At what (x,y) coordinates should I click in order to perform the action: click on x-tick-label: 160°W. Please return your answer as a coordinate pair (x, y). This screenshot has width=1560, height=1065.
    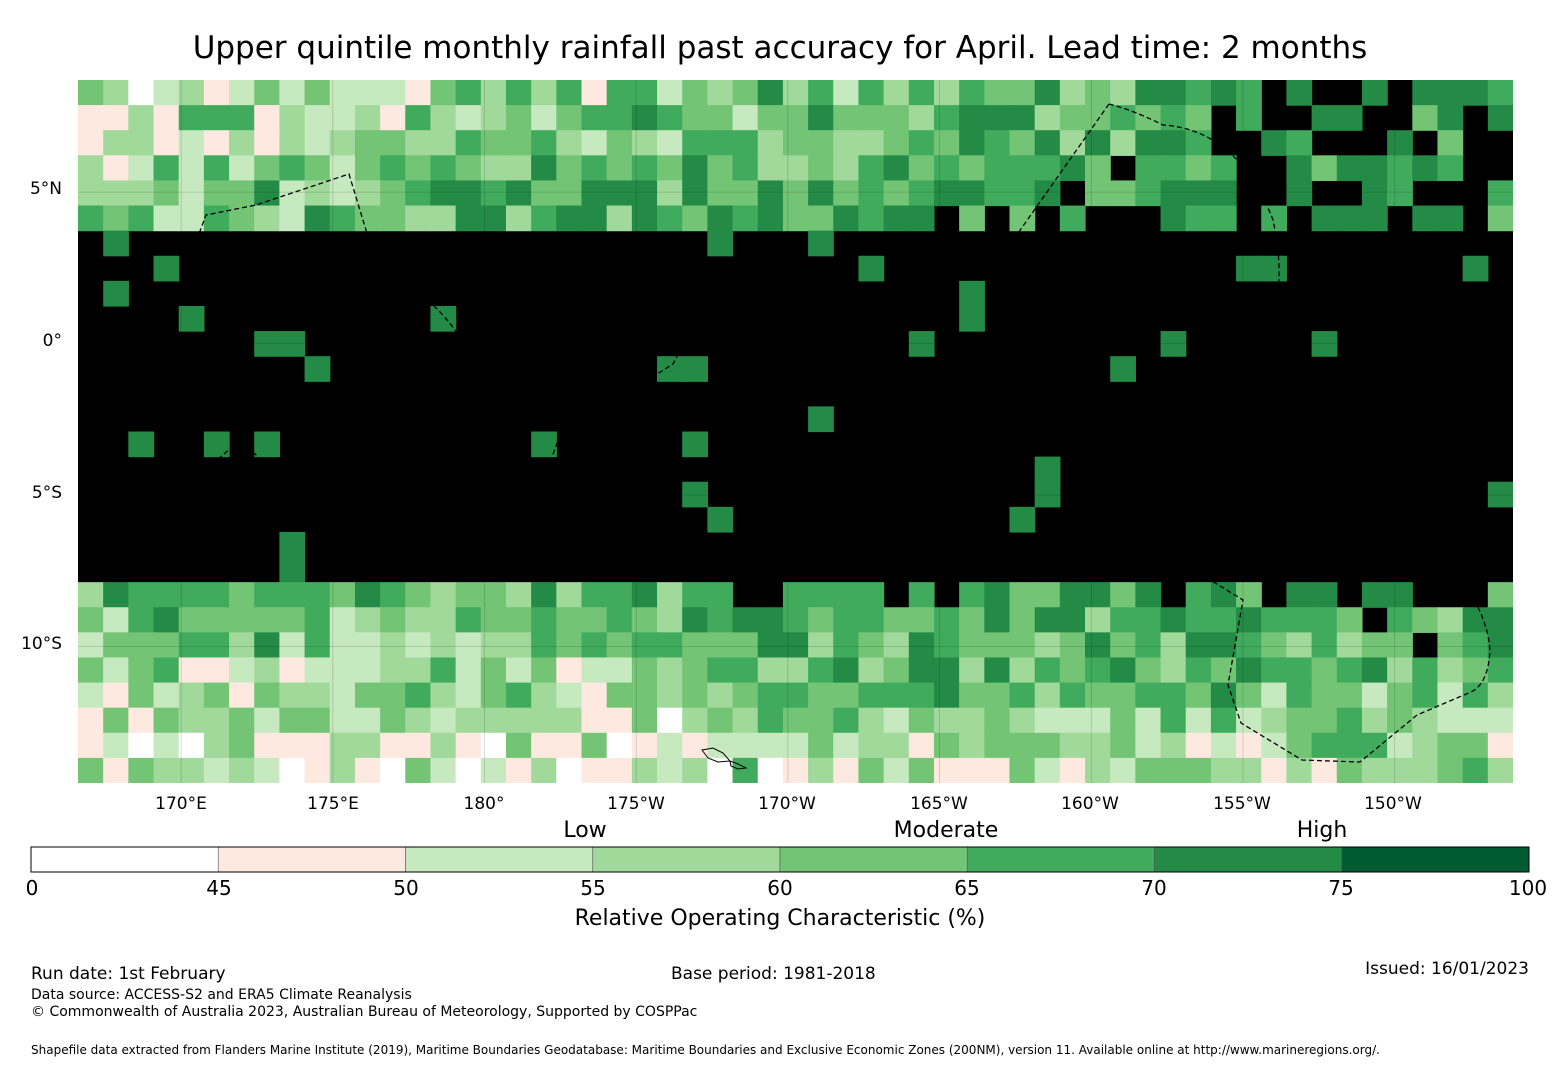
    Looking at the image, I should click on (1090, 804).